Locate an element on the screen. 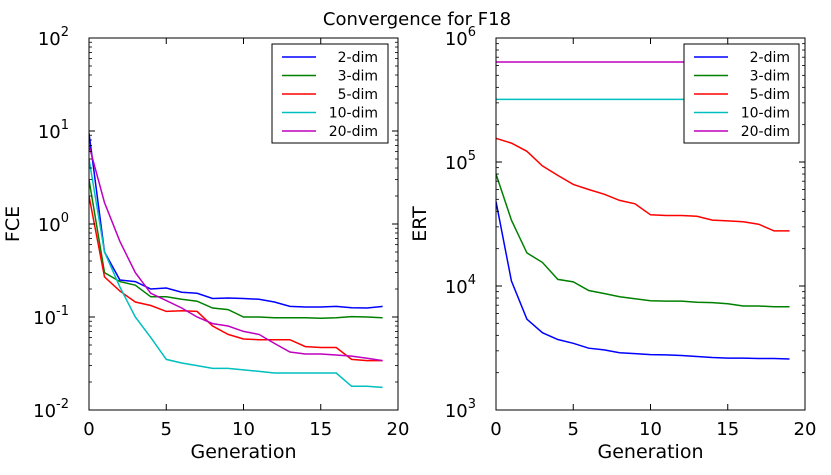 The height and width of the screenshot is (475, 831). figure-title: Convergence for F18 is located at coordinates (417, 19).